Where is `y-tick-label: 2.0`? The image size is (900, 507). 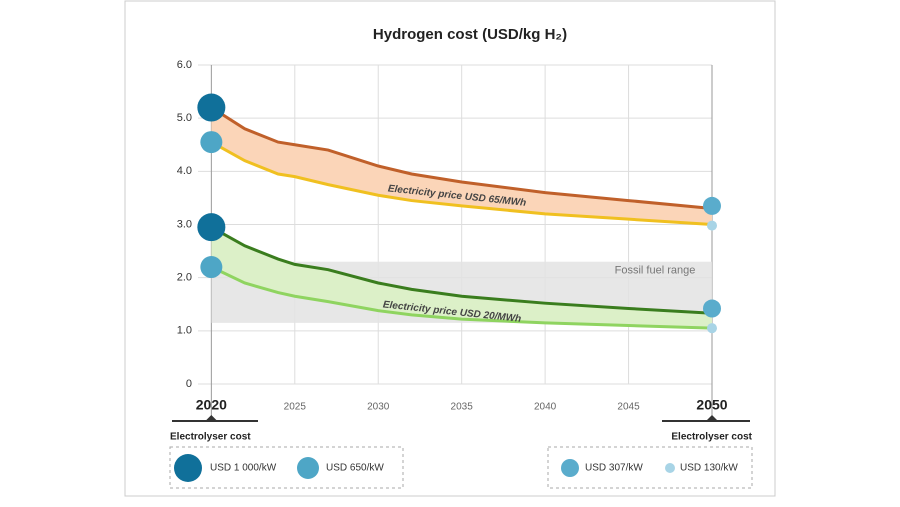 y-tick-label: 2.0 is located at coordinates (184, 278).